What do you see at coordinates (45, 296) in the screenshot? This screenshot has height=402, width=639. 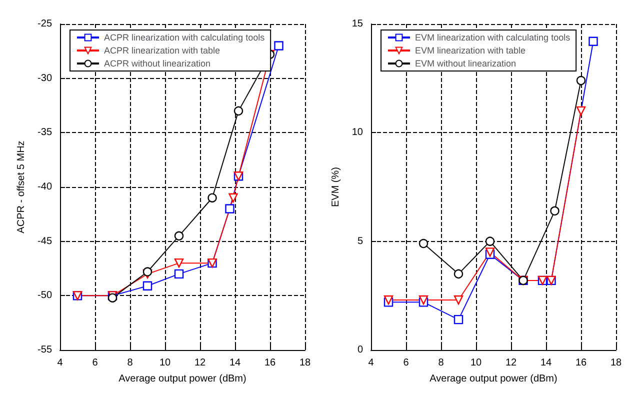 I see `y-tick-label: -50` at bounding box center [45, 296].